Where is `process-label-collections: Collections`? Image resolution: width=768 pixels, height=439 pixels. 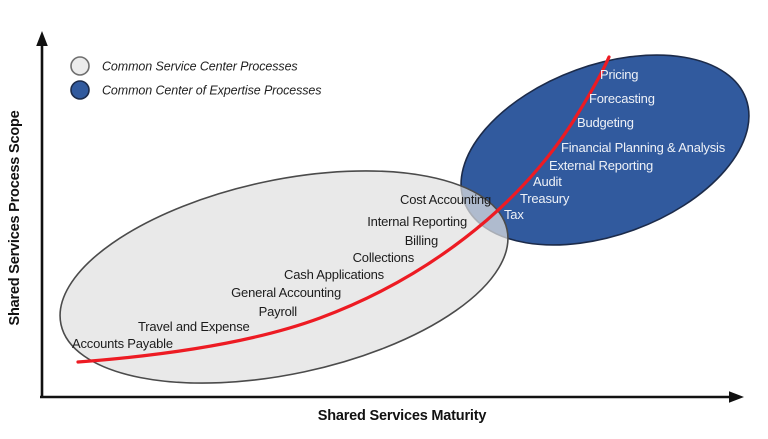 process-label-collections: Collections is located at coordinates (384, 257).